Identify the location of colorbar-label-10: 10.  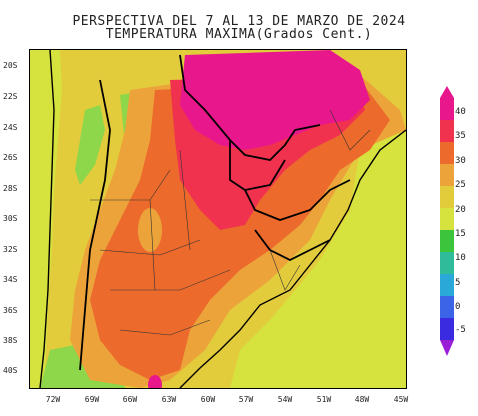
(460, 258).